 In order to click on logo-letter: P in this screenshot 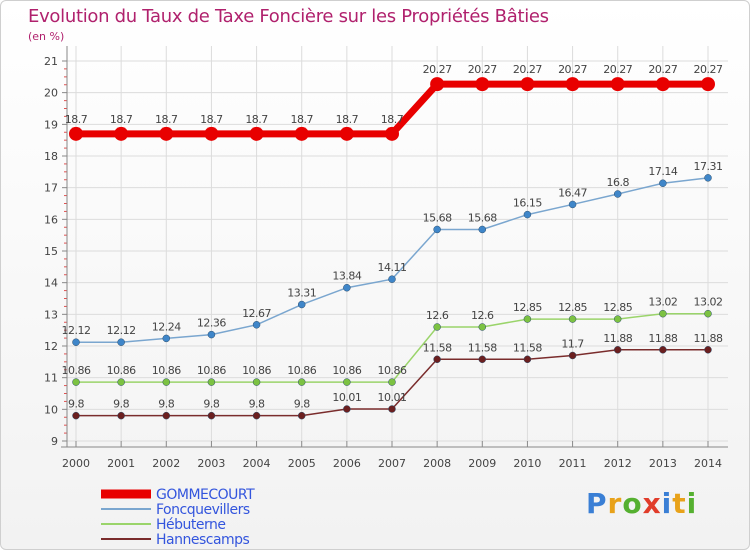, I will do `click(597, 503)`.